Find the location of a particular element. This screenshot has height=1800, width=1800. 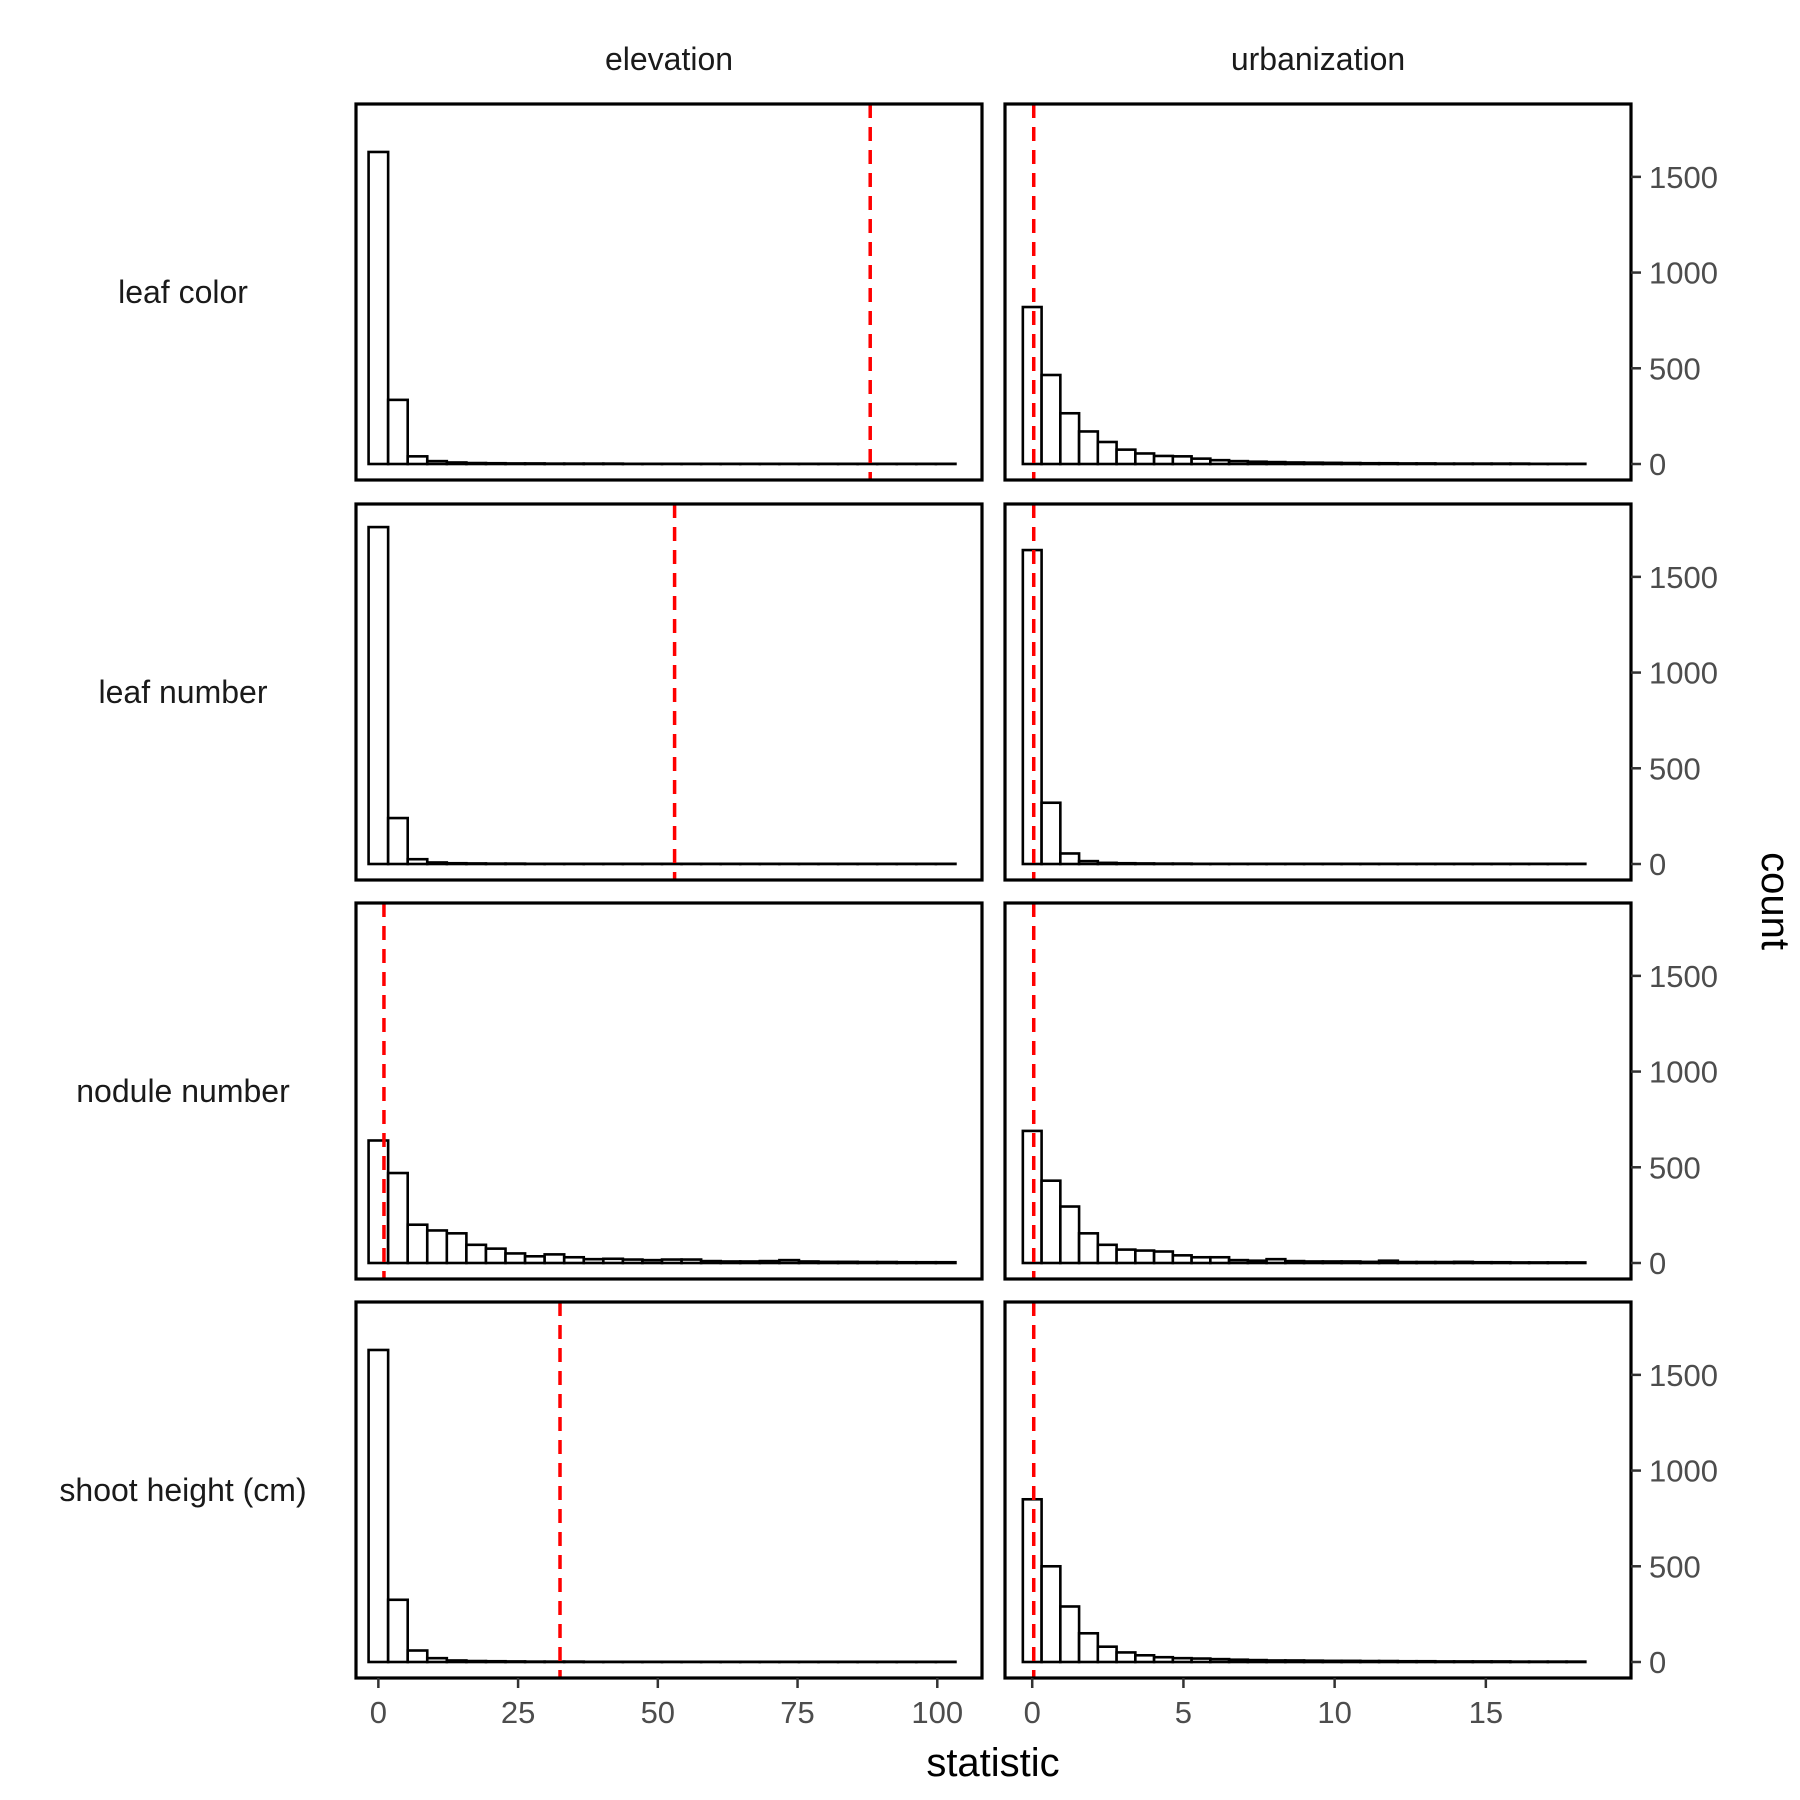

panel-leaf-color-elevation is located at coordinates (669, 292).